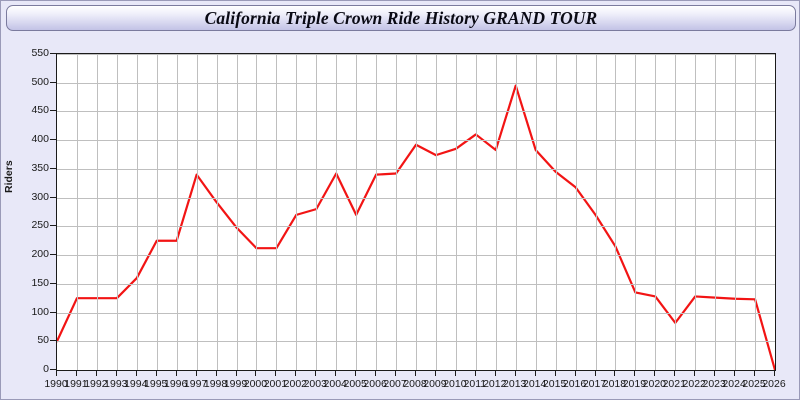 The image size is (800, 400). Describe the element at coordinates (534, 384) in the screenshot. I see `x-tick-label: 2014` at that location.